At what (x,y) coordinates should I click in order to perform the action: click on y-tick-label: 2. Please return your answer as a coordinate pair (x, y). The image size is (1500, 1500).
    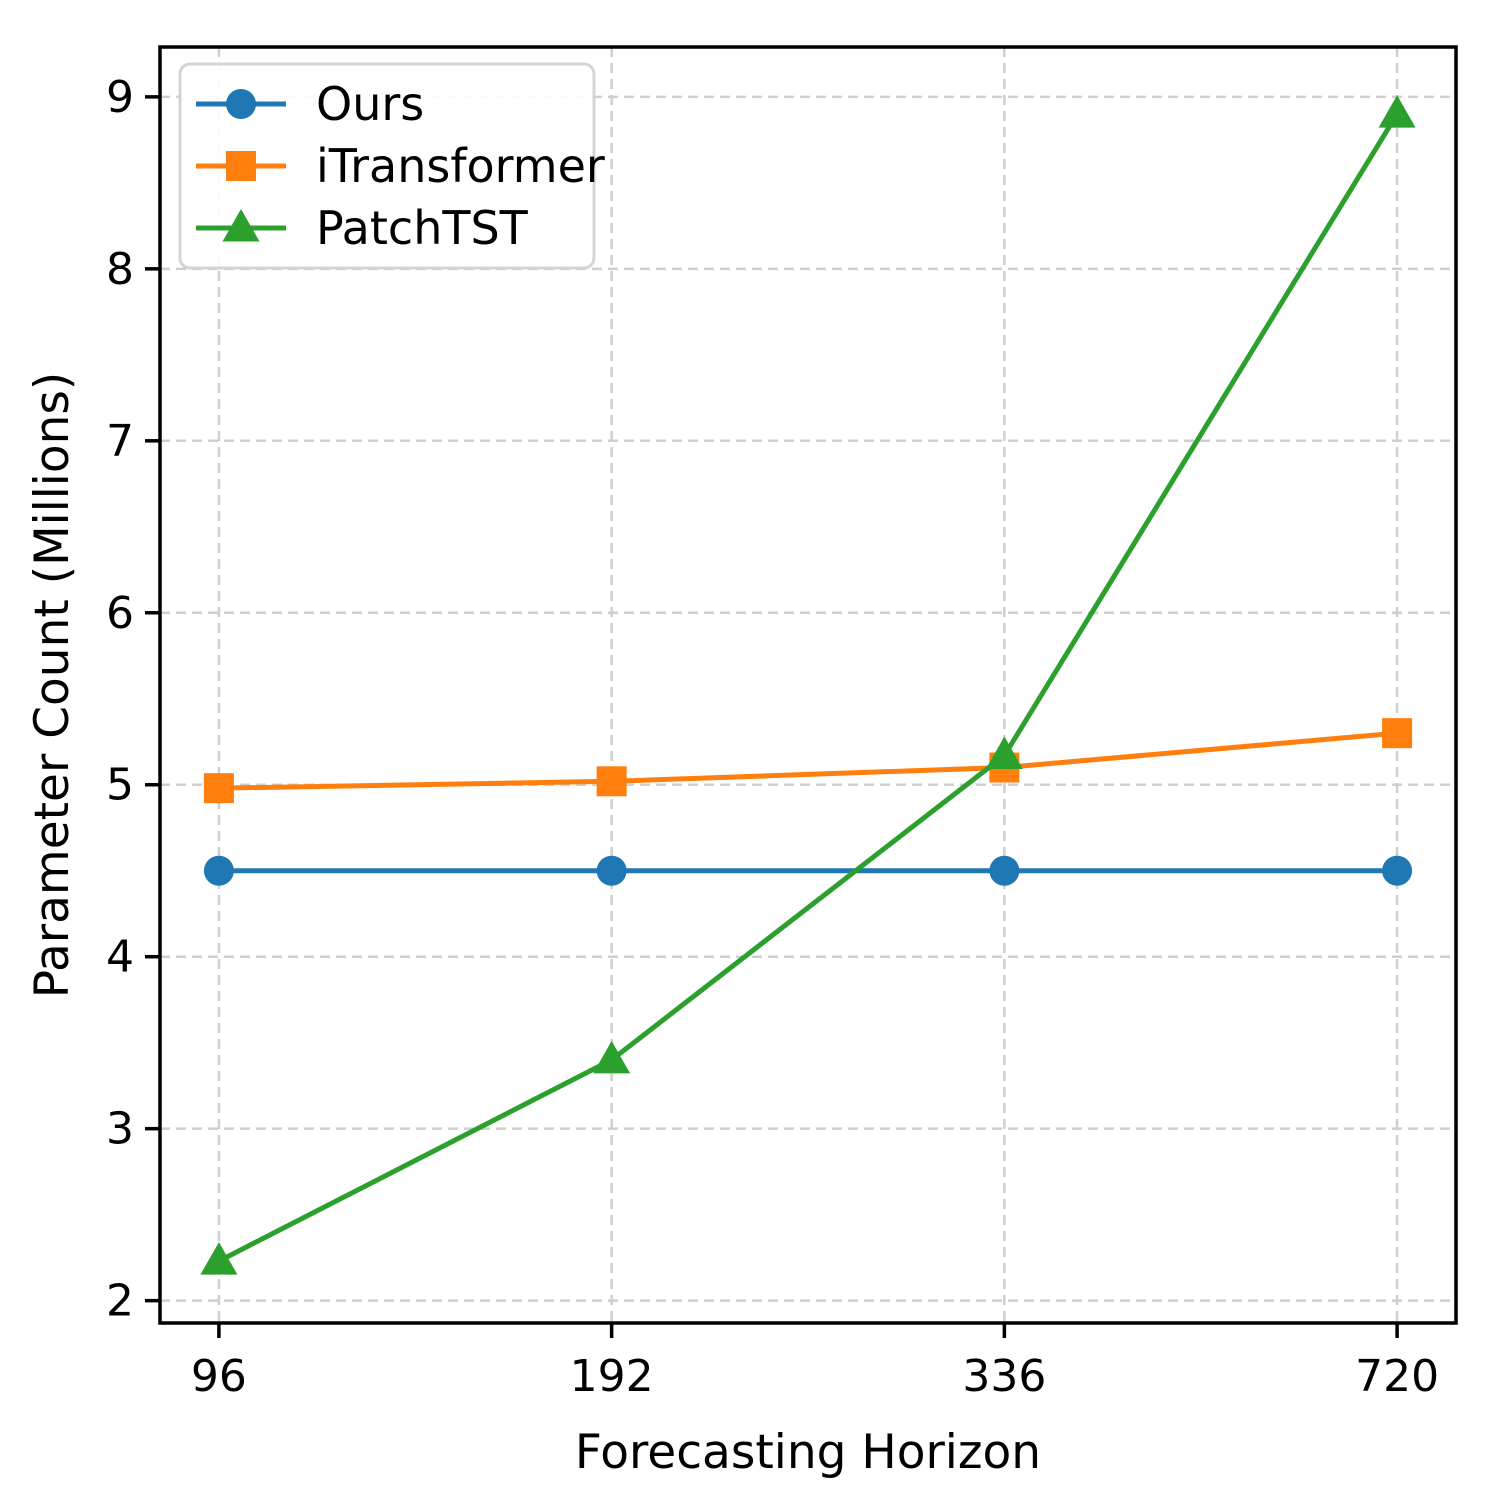
    Looking at the image, I should click on (120, 1301).